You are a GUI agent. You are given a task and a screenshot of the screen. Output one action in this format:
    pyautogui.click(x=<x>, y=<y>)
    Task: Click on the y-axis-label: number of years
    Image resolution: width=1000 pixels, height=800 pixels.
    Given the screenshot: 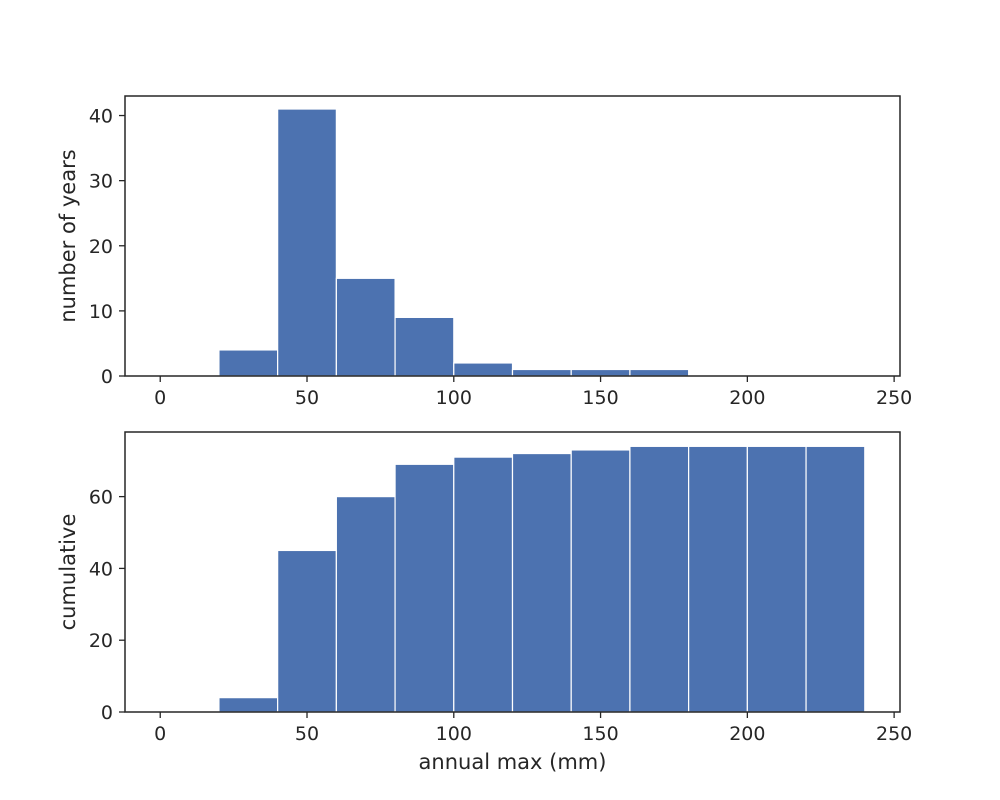 What is the action you would take?
    pyautogui.click(x=68, y=235)
    